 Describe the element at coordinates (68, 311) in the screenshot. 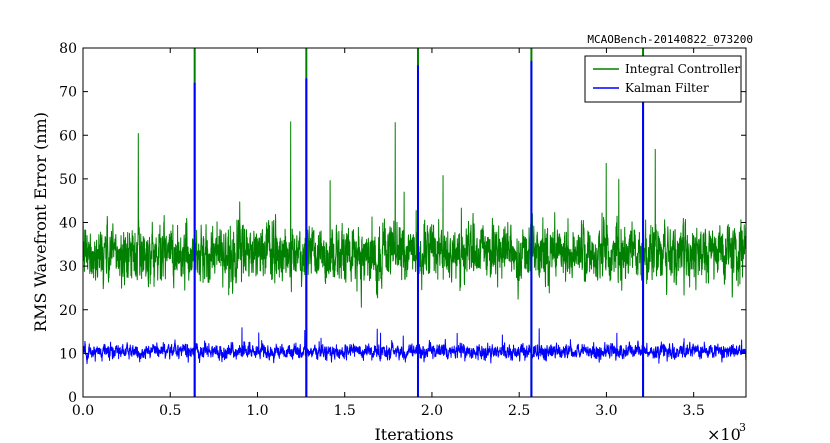

I see `y-tick-label: 20` at that location.